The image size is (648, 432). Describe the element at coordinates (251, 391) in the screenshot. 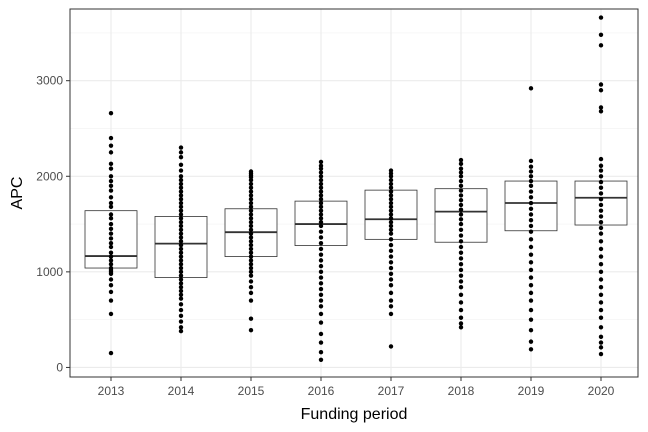

I see `x-tick-label: 2015` at that location.